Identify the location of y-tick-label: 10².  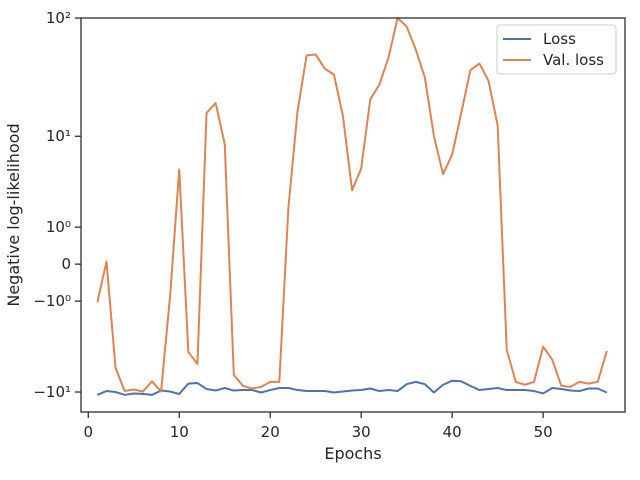
(58, 18).